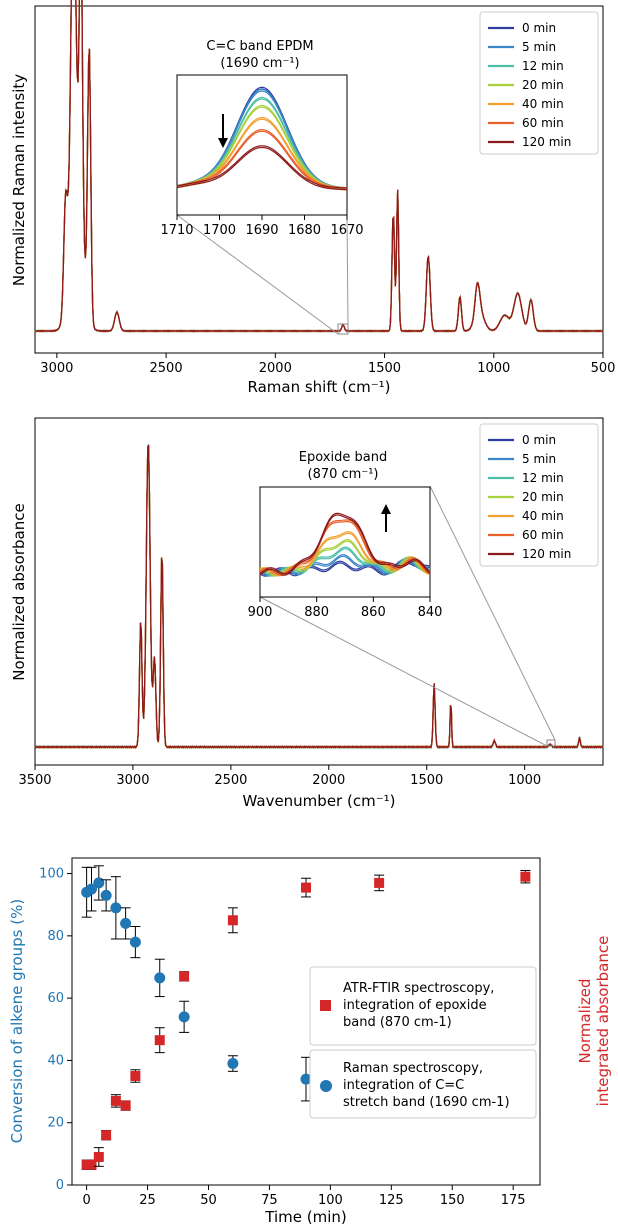  Describe the element at coordinates (403, 1085) in the screenshot. I see `kinetics-legend-raman-line2: integration of C=C` at that location.